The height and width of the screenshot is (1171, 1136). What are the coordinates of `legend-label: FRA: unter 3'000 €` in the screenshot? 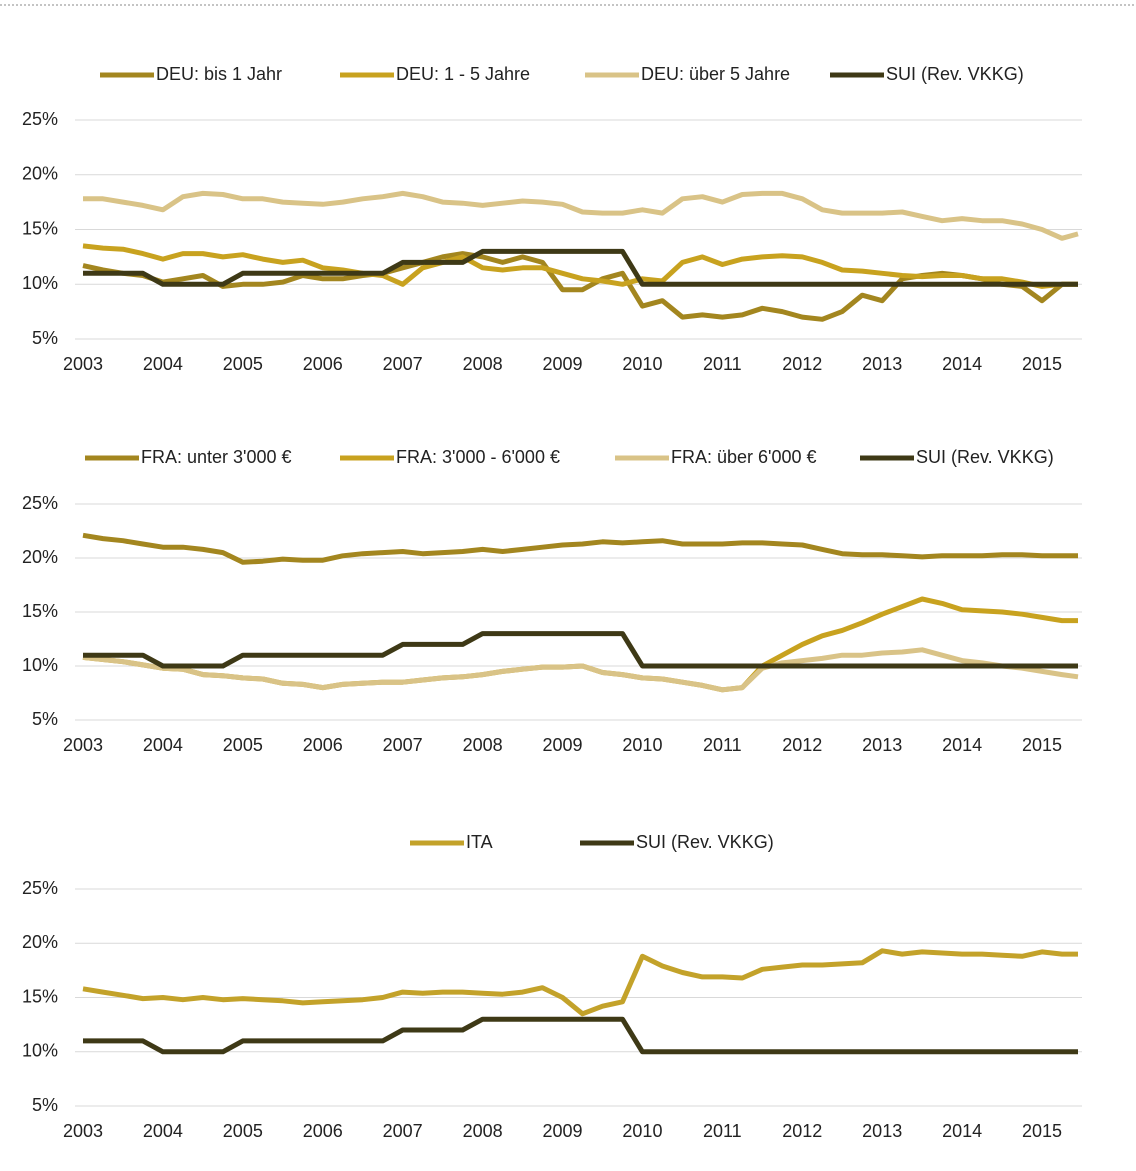 It's located at (216, 457).